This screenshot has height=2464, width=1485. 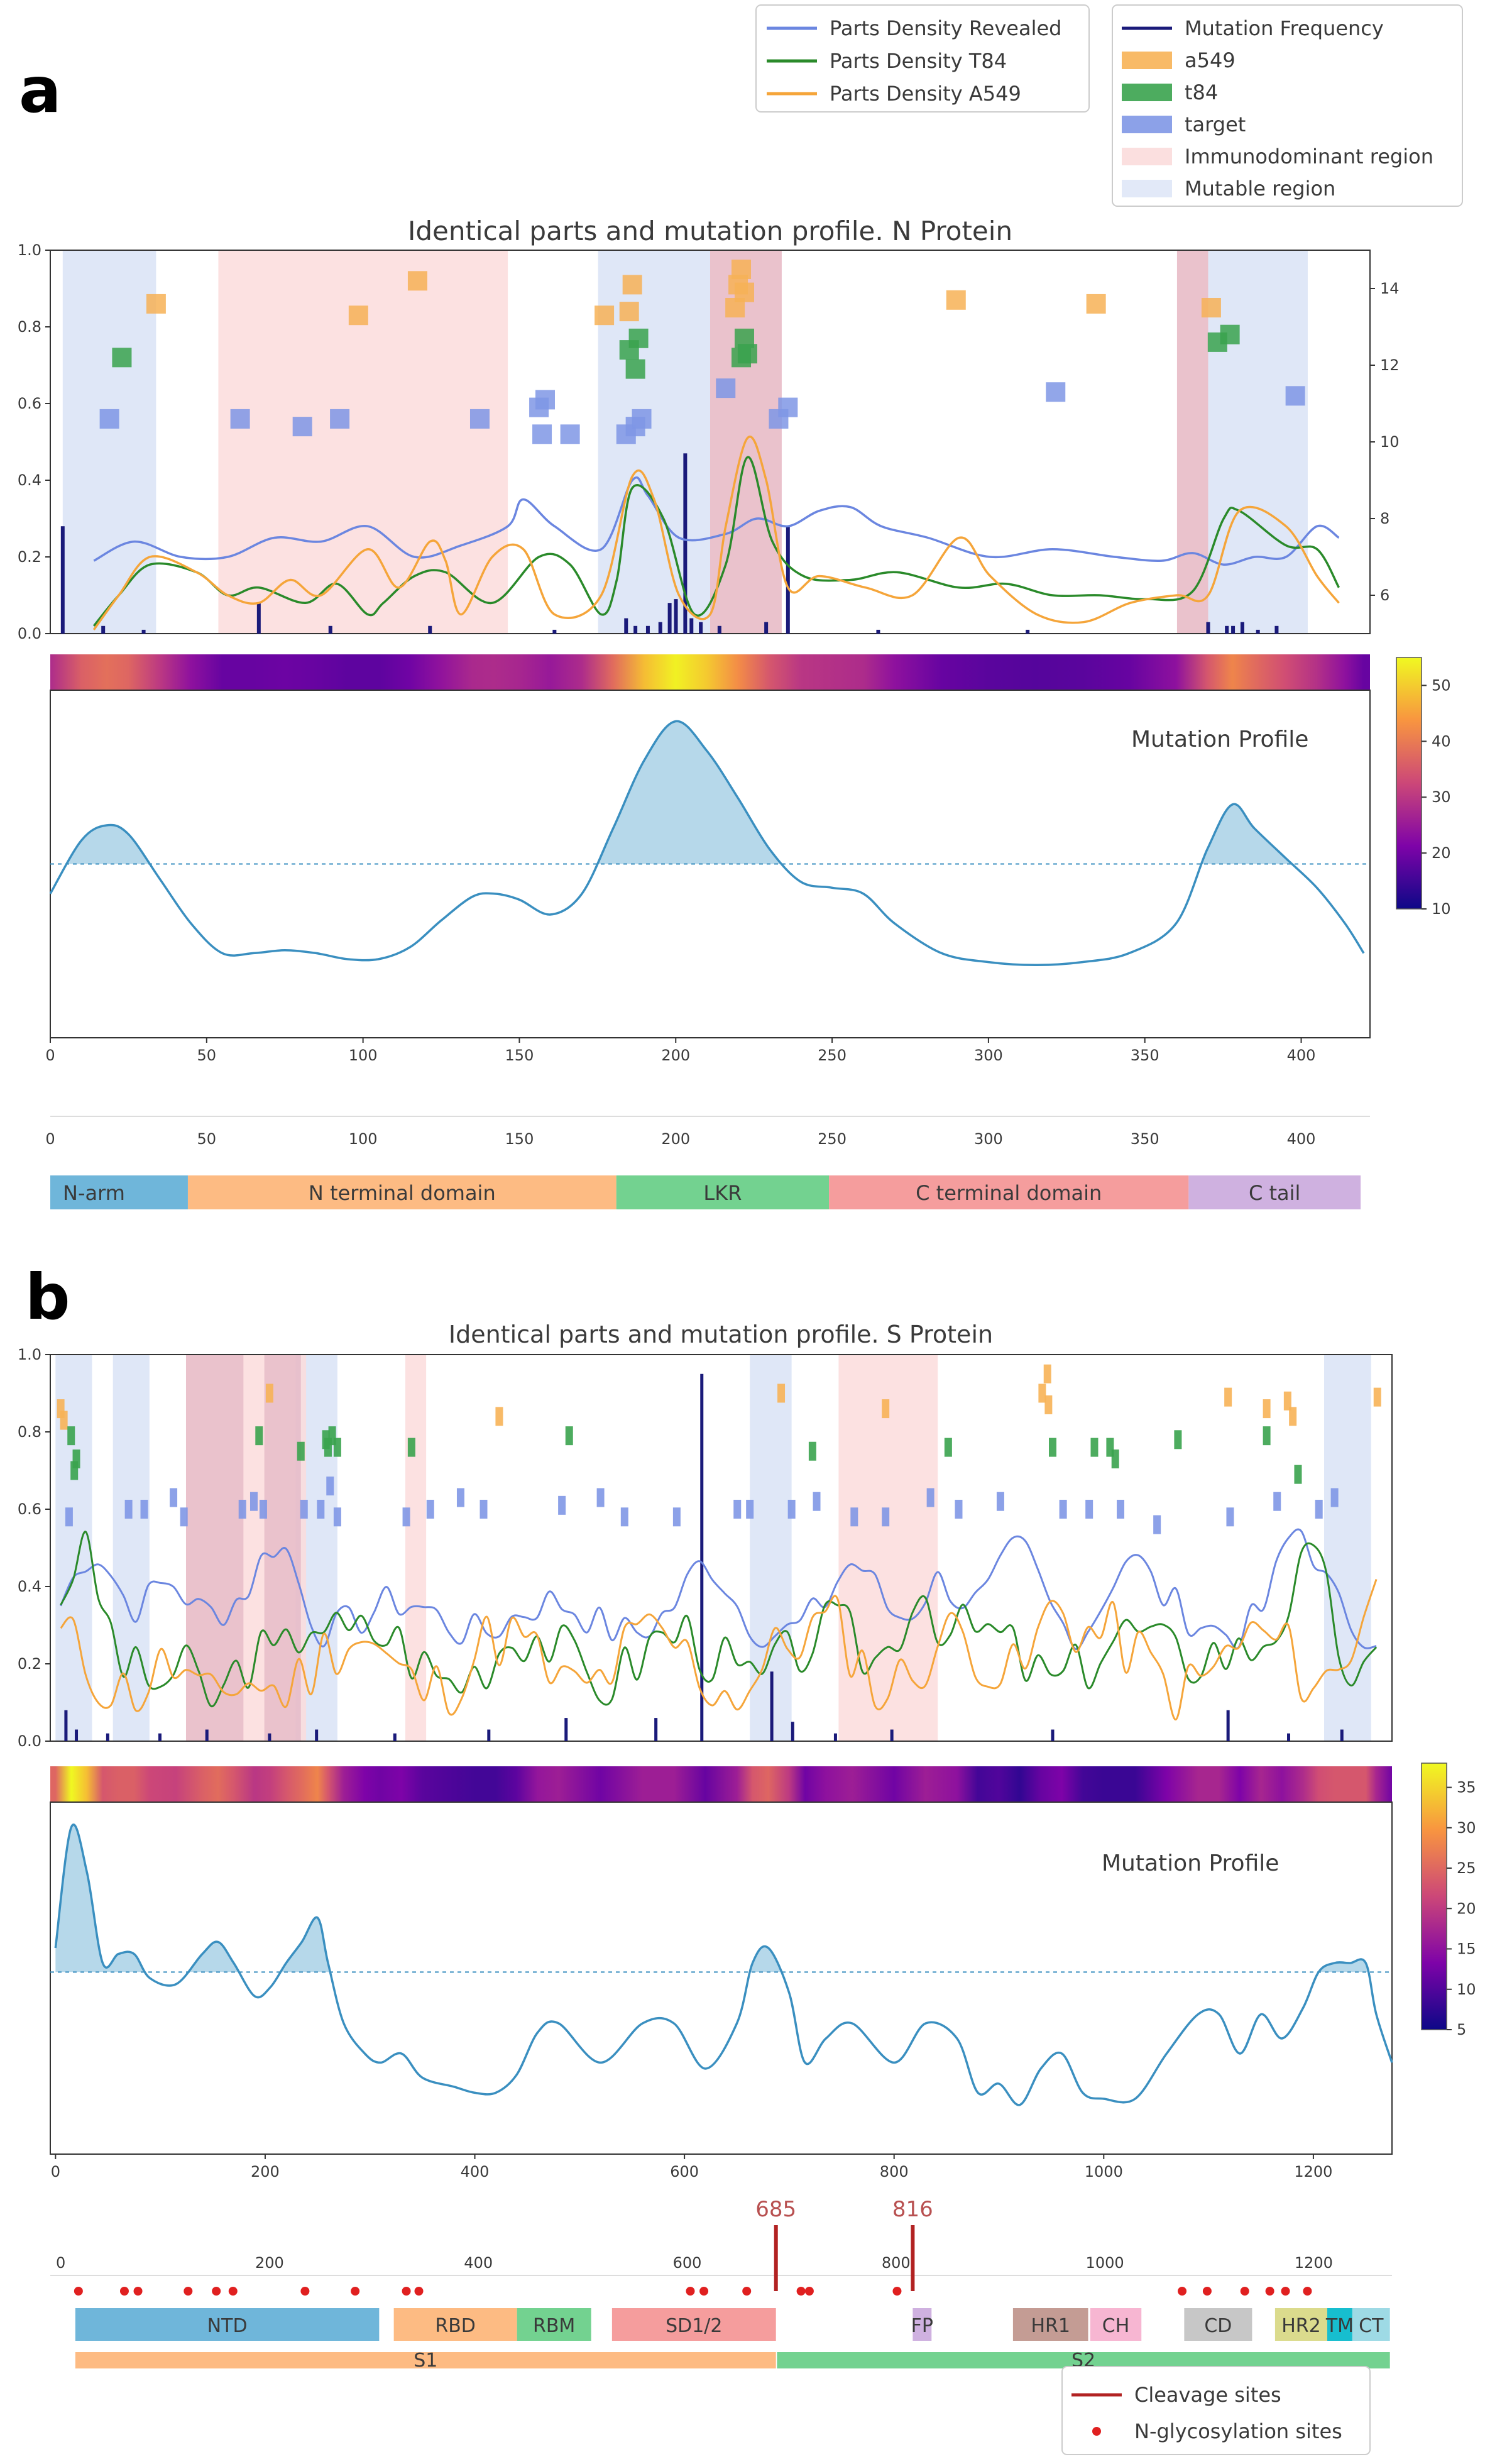 What do you see at coordinates (29, 327) in the screenshot?
I see `y-tick-label: 0.8` at bounding box center [29, 327].